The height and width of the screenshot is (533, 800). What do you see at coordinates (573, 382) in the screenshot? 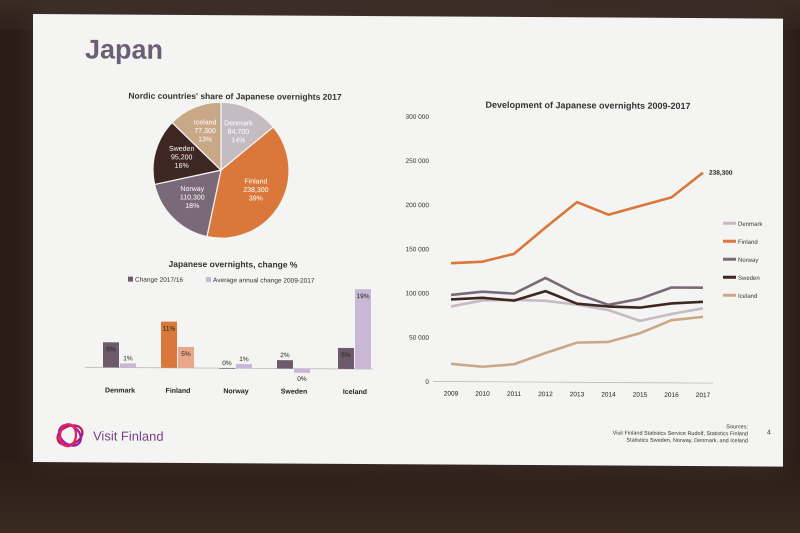
I see `line-chart-x-axis` at bounding box center [573, 382].